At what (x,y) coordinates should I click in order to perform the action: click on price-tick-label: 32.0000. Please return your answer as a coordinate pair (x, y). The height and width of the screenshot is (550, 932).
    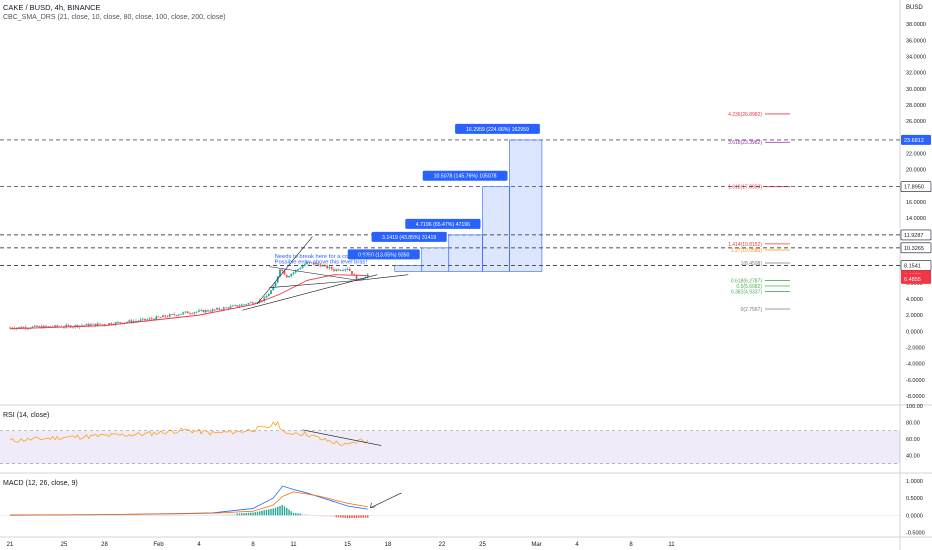
    Looking at the image, I should click on (916, 74).